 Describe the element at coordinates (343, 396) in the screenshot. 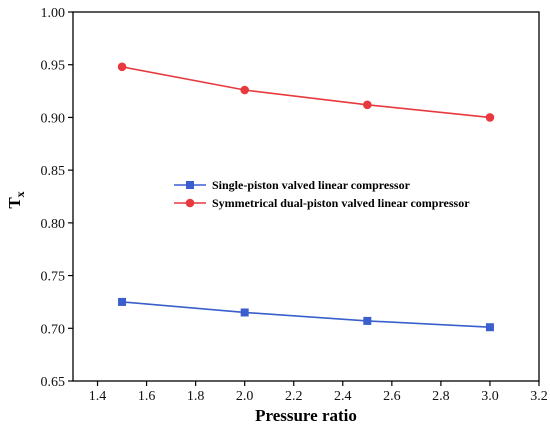

I see `x-tick-label: 2.4` at that location.